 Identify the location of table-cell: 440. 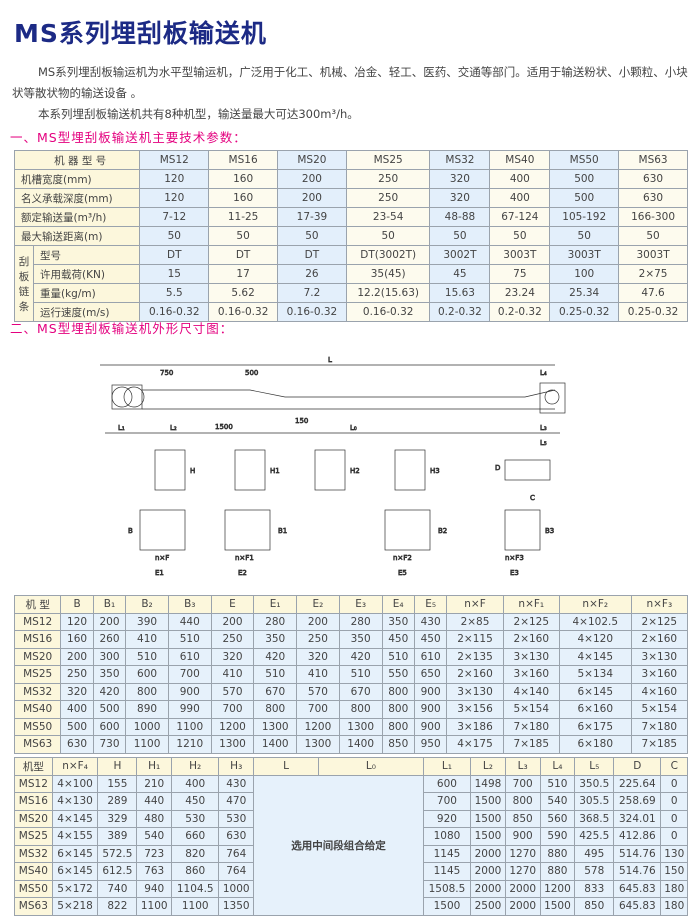
(154, 801).